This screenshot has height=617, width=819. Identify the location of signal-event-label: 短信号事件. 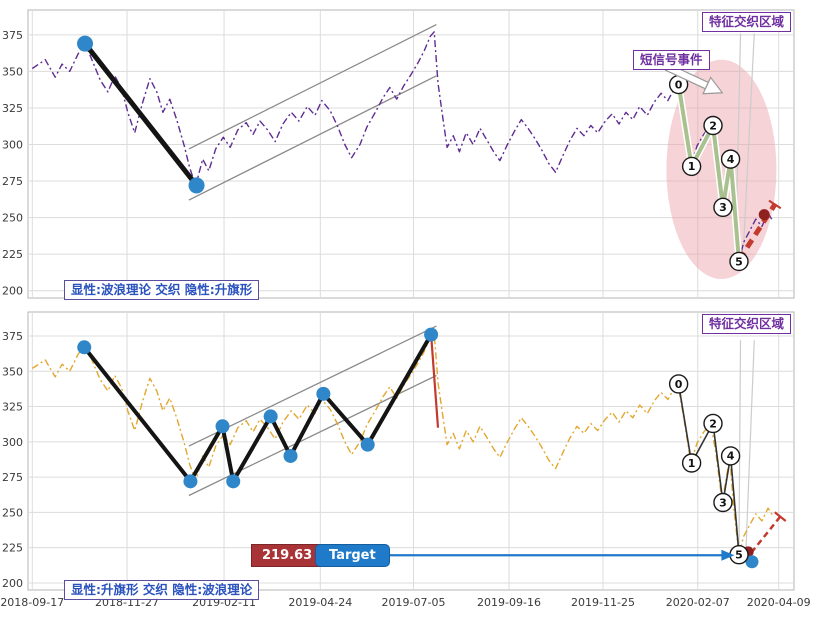
(671, 60).